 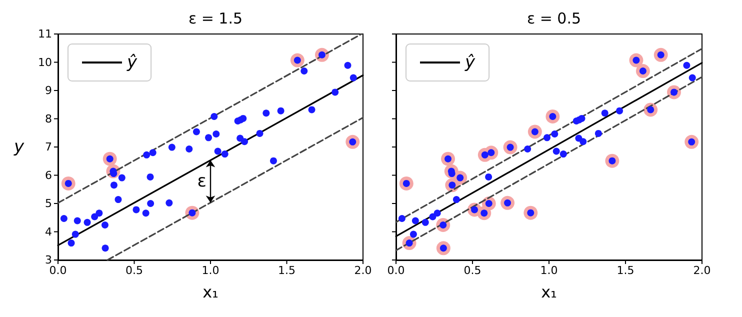 What do you see at coordinates (48, 90) in the screenshot?
I see `y-tick-label: 9` at bounding box center [48, 90].